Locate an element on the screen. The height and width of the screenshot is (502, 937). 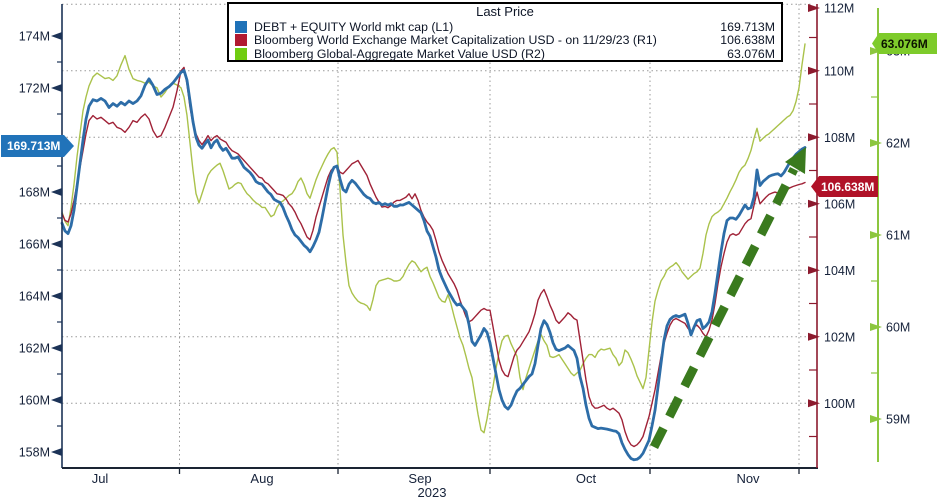
r1-tick-label: 104M is located at coordinates (839, 271).